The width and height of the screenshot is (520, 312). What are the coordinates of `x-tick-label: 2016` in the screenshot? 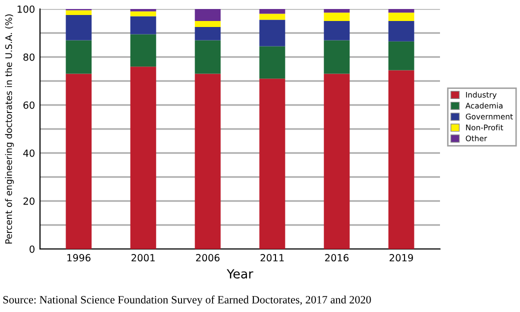 It's located at (337, 258).